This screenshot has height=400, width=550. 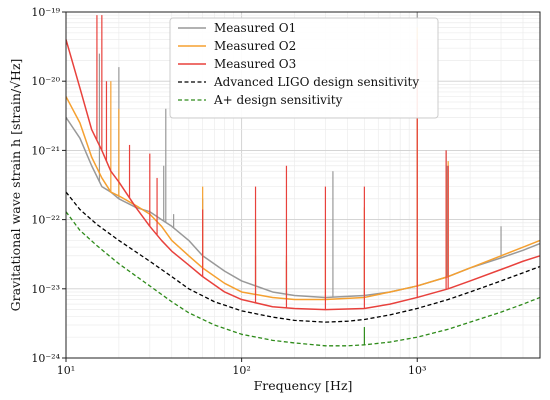 I want to click on x-tick-label: 10³, so click(x=417, y=370).